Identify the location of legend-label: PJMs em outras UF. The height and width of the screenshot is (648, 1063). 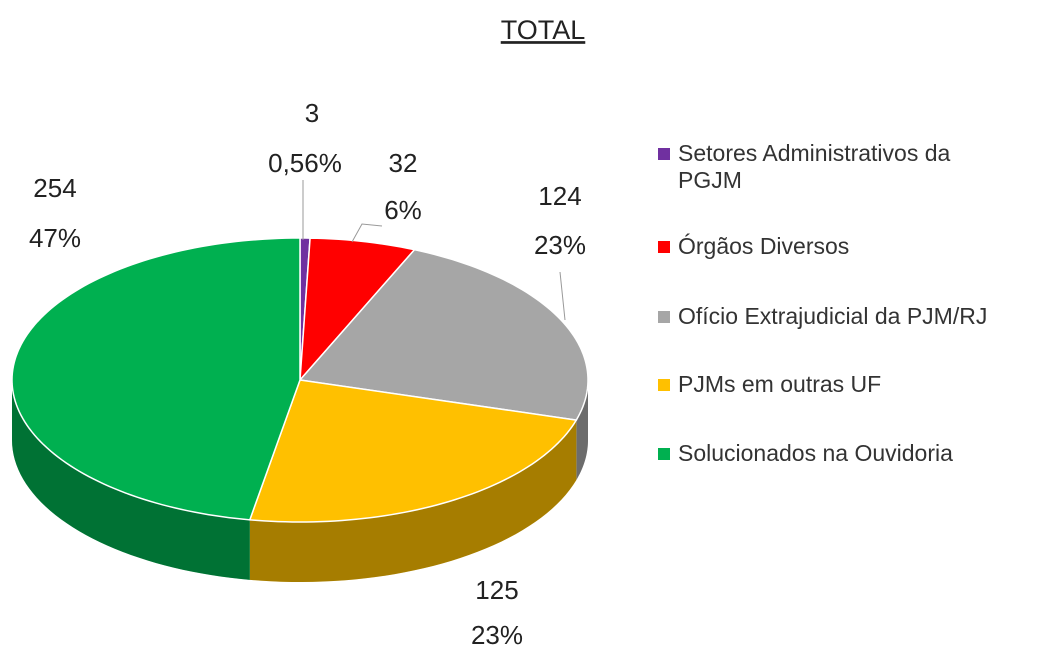
(780, 384).